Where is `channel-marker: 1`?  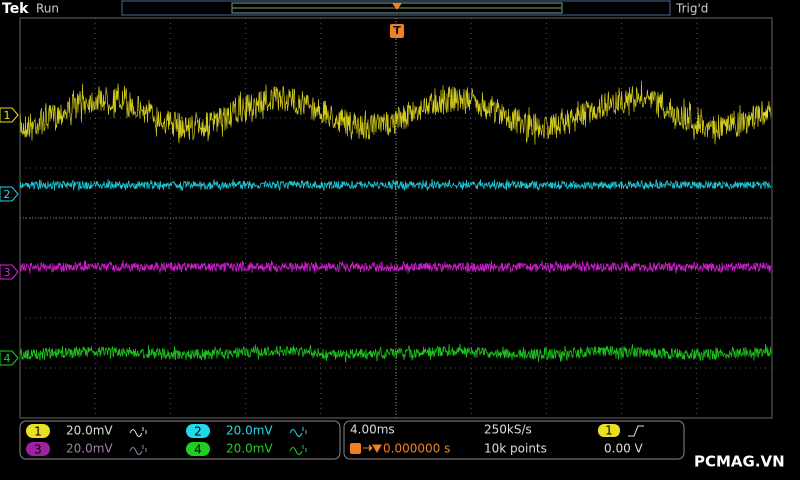
channel-marker: 1 is located at coordinates (7, 115).